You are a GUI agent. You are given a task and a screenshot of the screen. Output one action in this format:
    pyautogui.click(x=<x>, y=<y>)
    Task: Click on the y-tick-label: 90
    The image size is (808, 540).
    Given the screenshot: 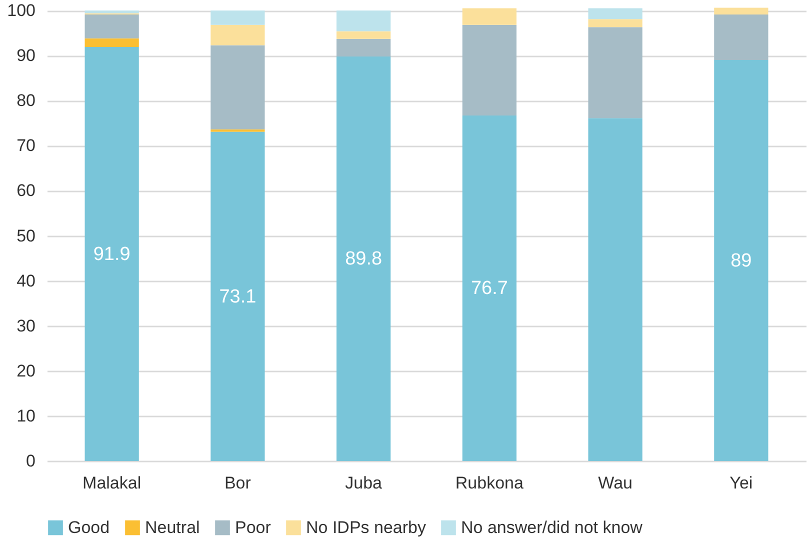 What is the action you would take?
    pyautogui.click(x=26, y=56)
    